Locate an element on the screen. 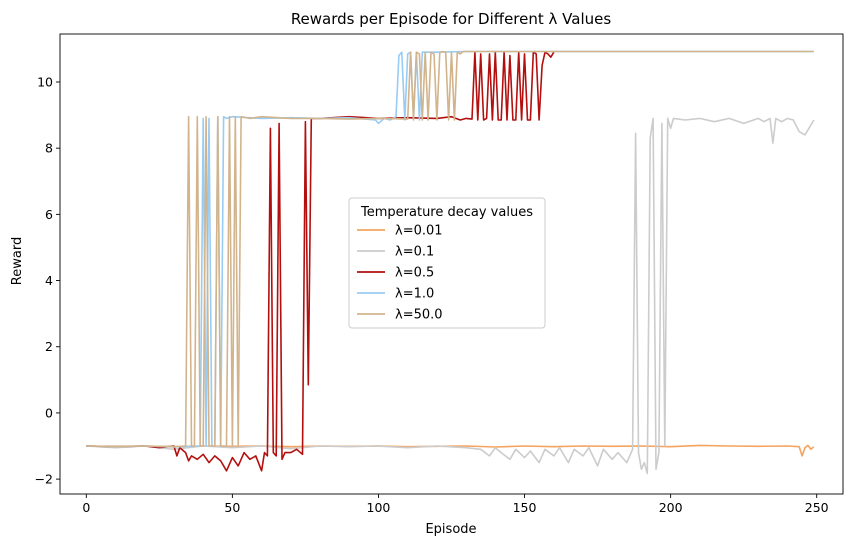 The image size is (844, 547). y-tick-label: −2 is located at coordinates (44, 479).